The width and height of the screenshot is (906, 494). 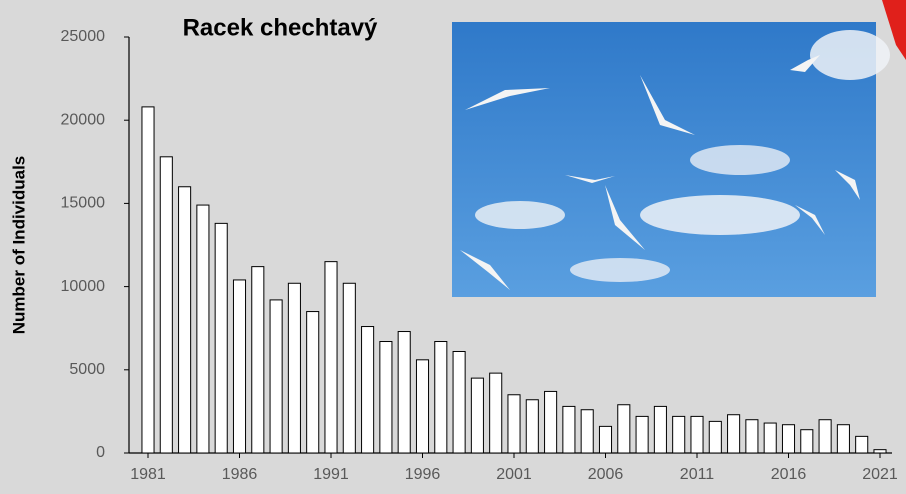 What do you see at coordinates (83, 119) in the screenshot?
I see `y-tick-label: 20000` at bounding box center [83, 119].